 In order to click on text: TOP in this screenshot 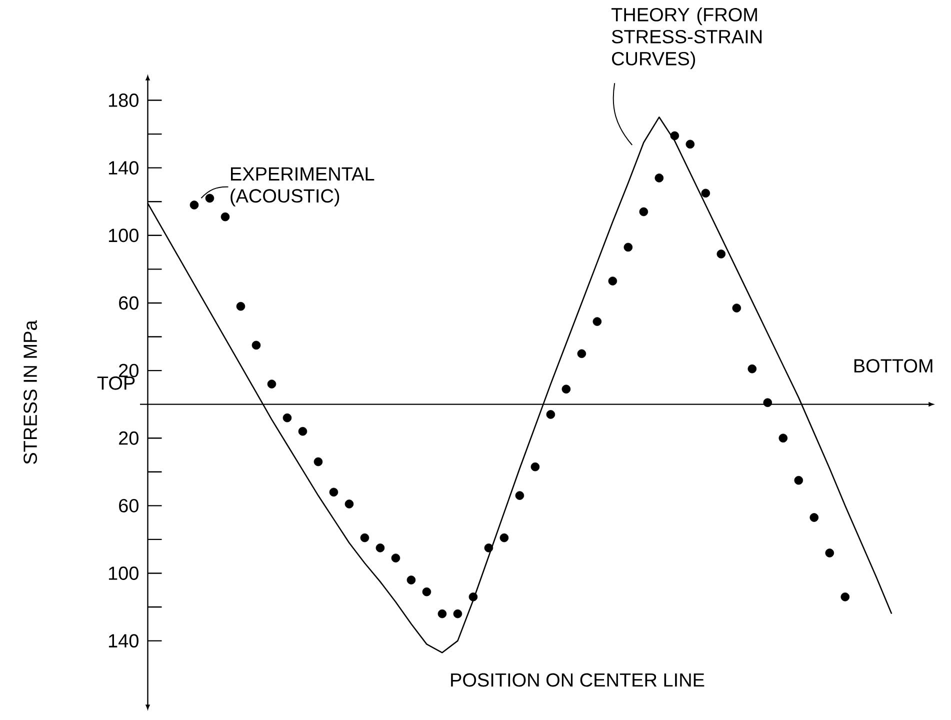, I will do `click(116, 383)`.